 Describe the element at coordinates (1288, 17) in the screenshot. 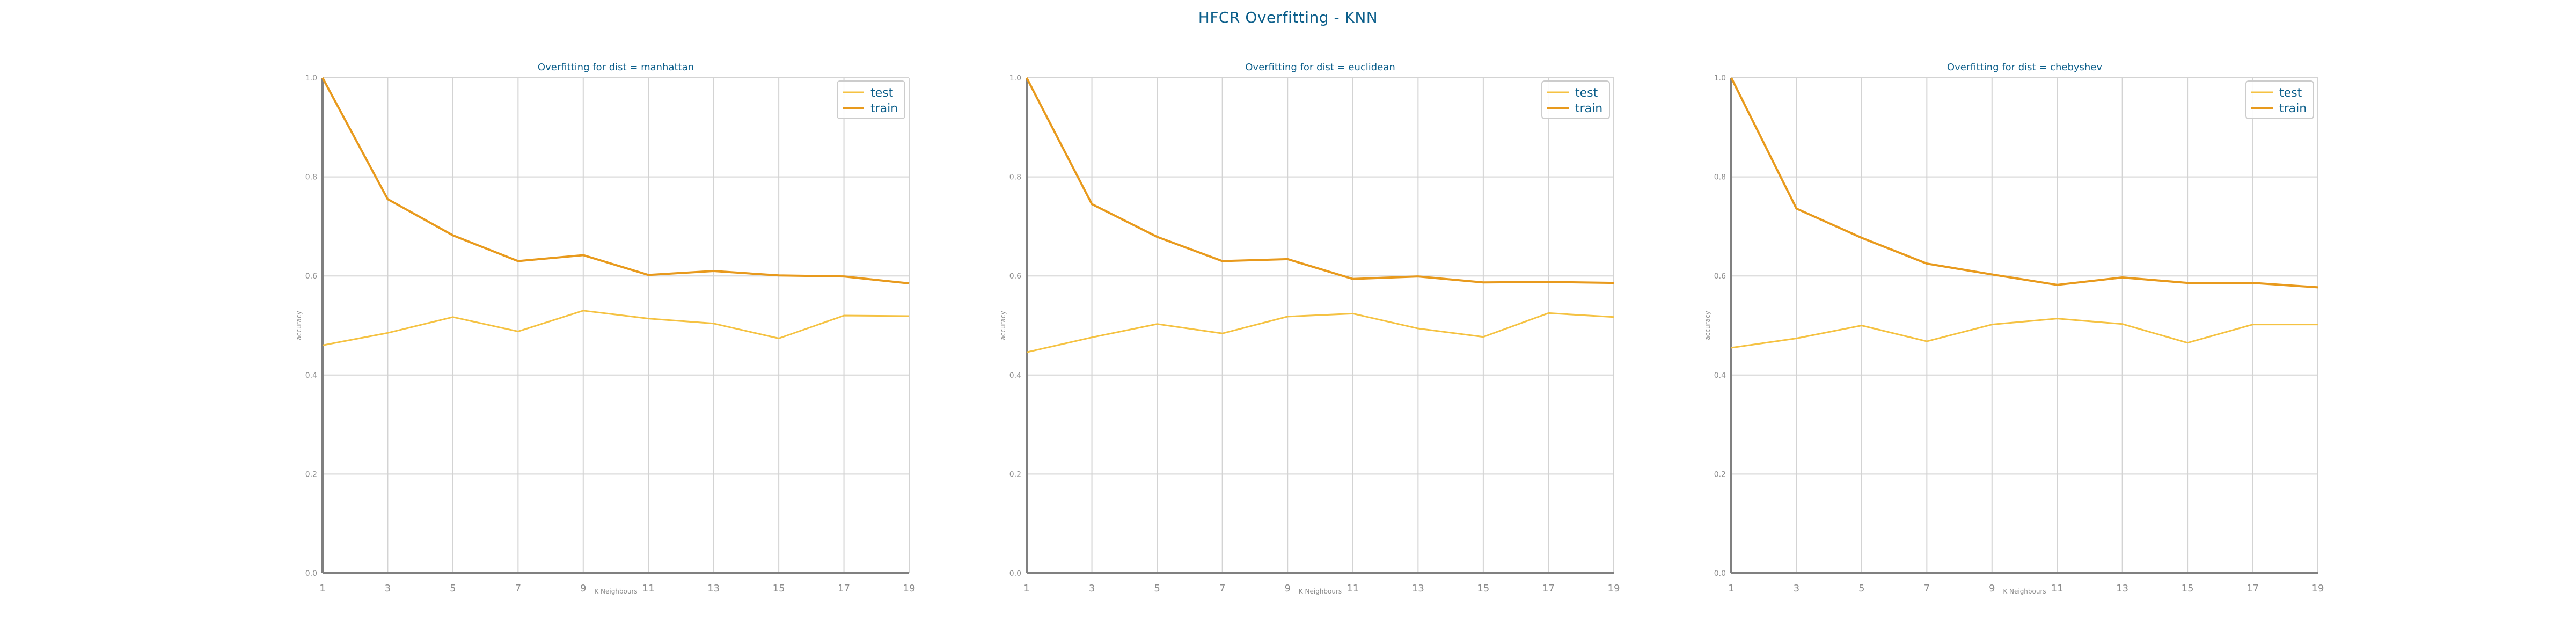

I see `figure-title: HFCR Overfitting - KNN` at that location.